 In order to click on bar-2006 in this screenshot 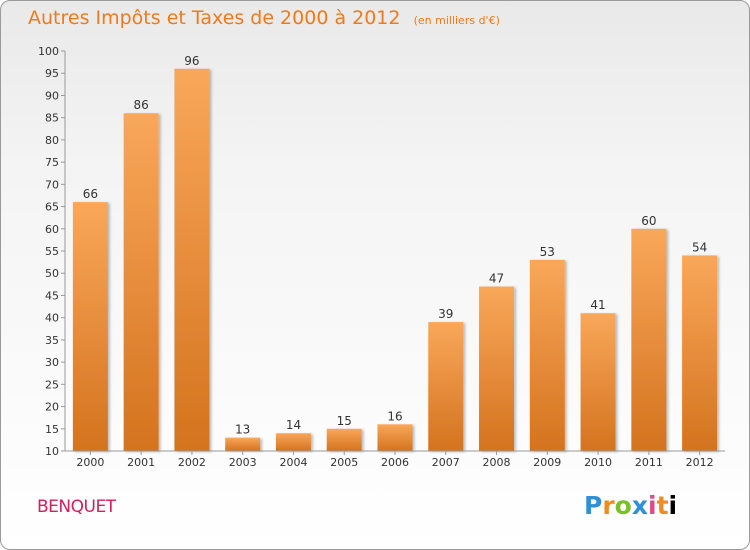, I will do `click(395, 437)`.